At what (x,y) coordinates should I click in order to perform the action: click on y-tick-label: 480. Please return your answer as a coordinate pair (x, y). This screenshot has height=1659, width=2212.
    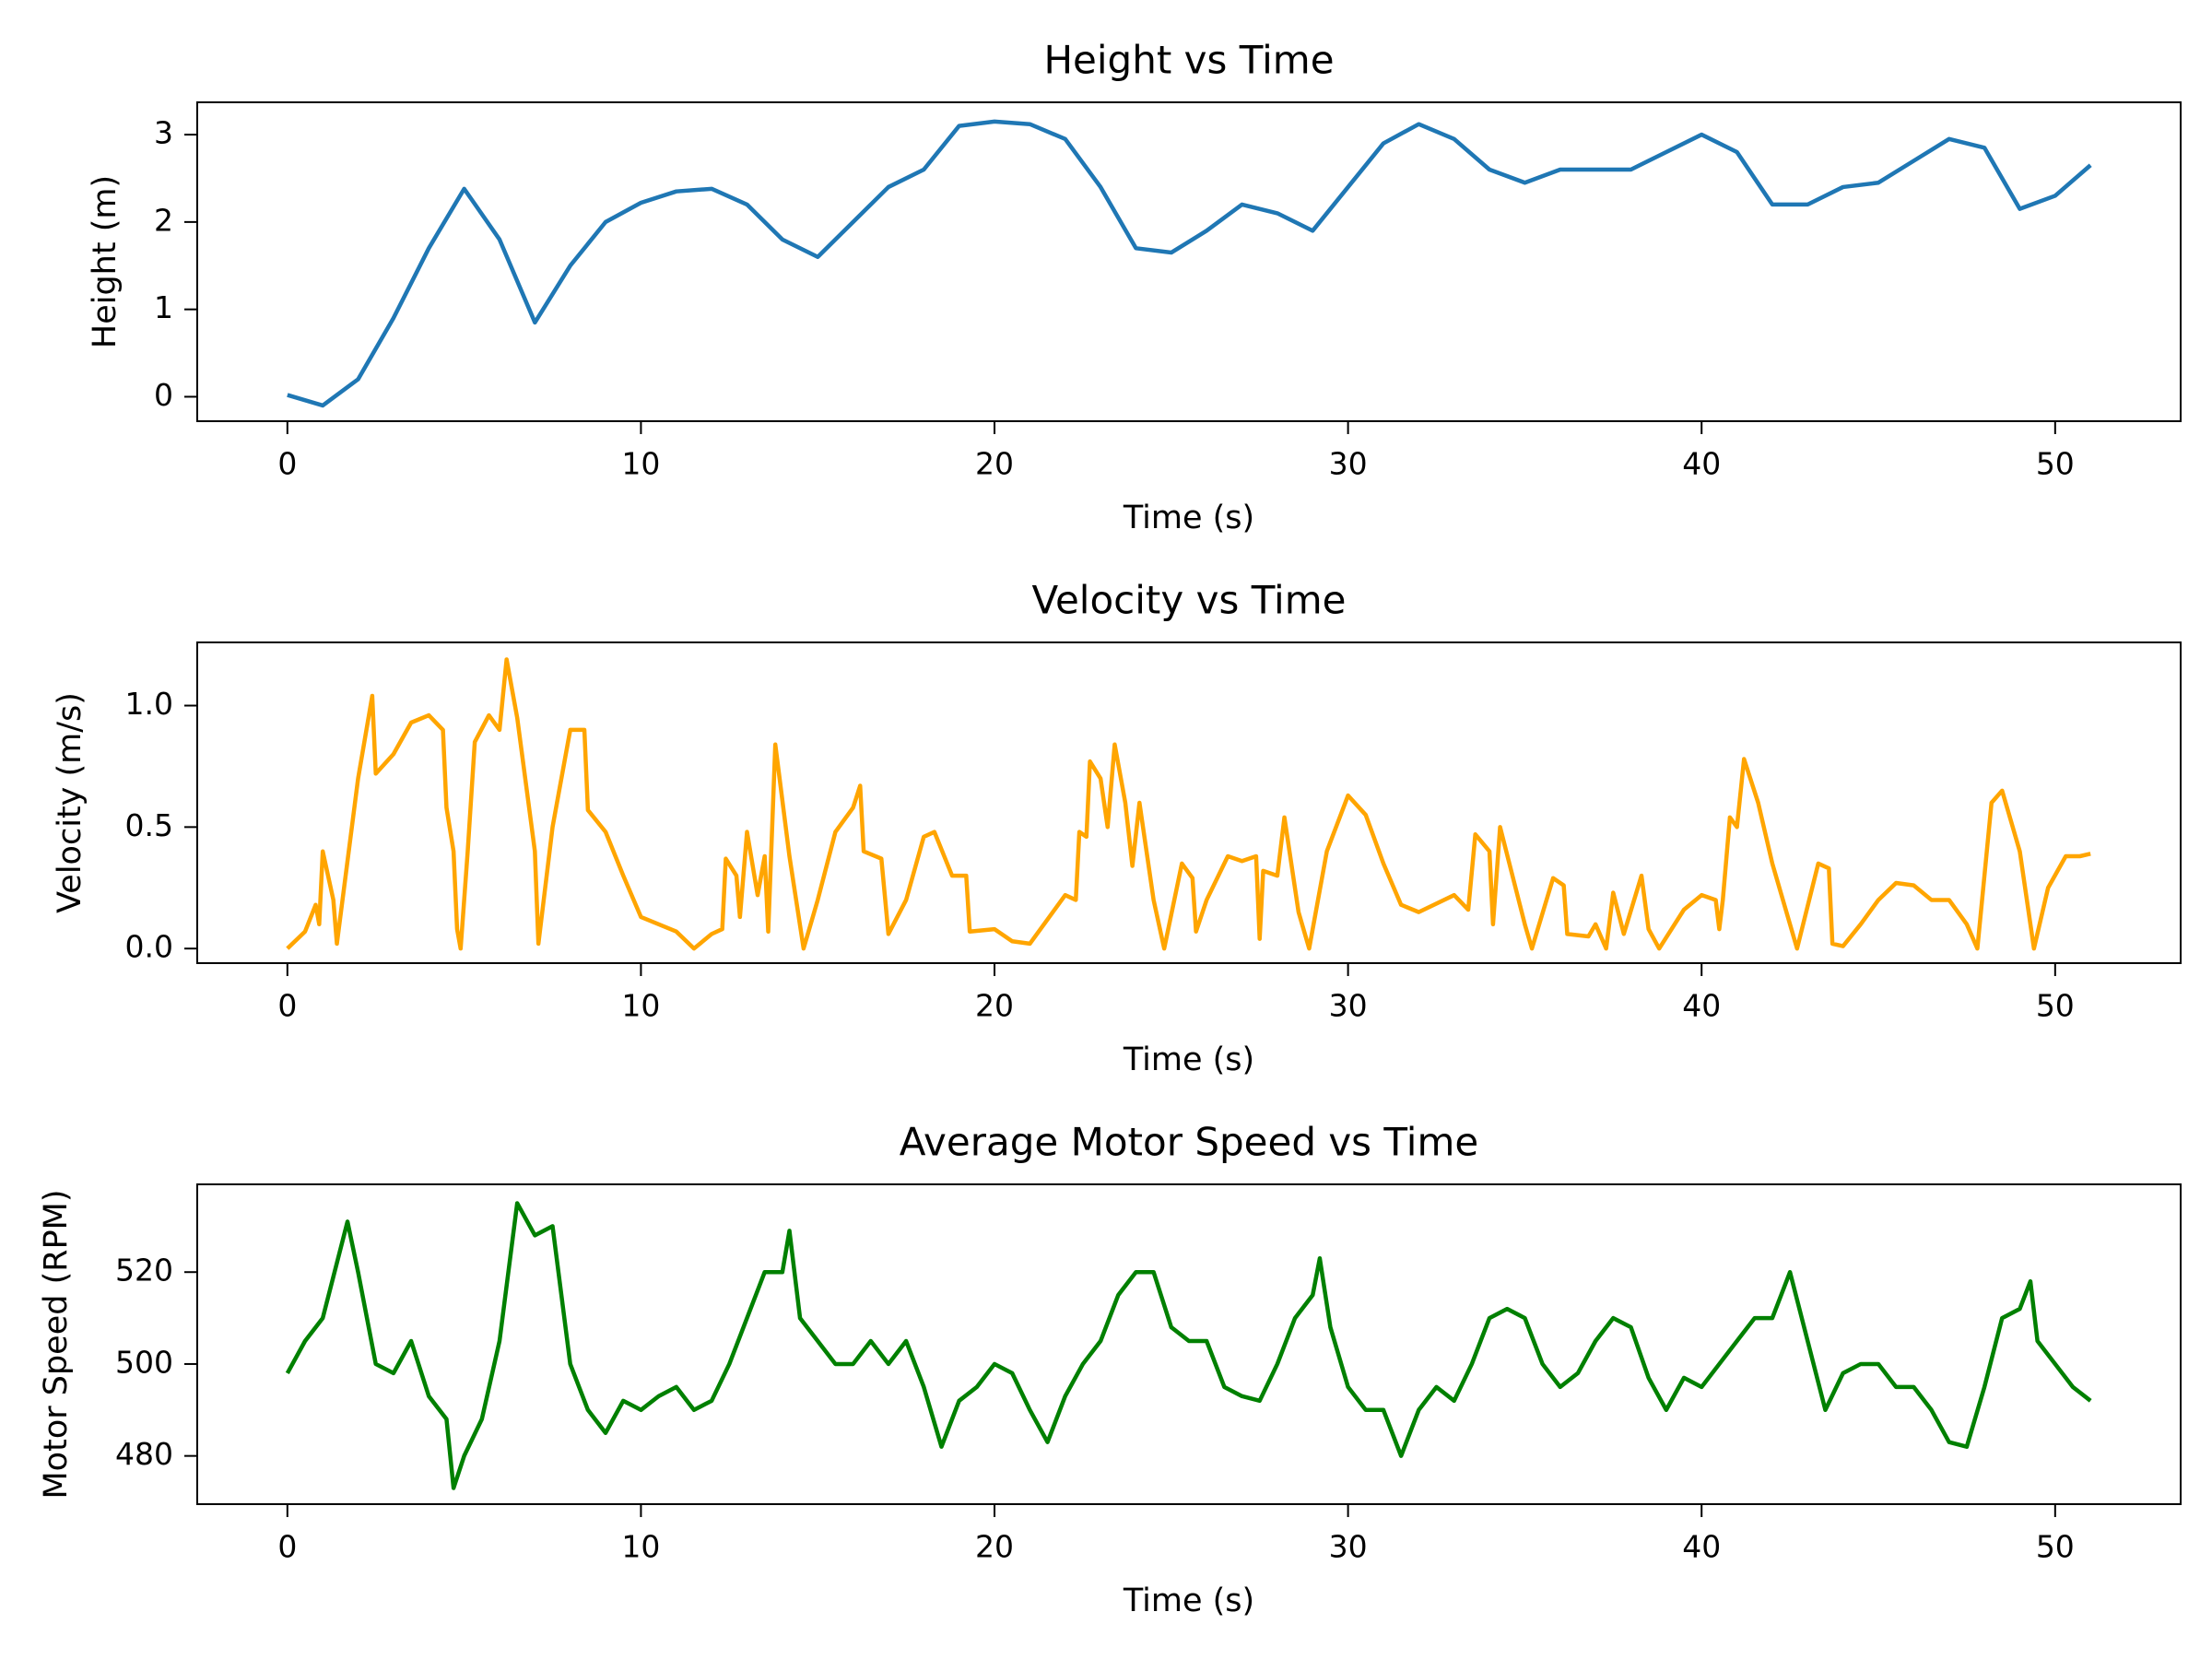
    Looking at the image, I should click on (144, 1454).